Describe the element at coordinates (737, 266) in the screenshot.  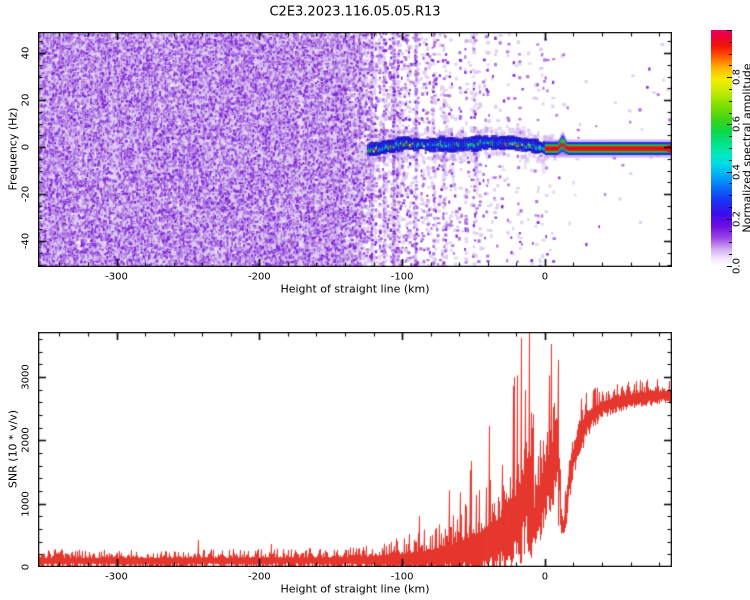
I see `colorbar-tick-label: 0.0` at that location.